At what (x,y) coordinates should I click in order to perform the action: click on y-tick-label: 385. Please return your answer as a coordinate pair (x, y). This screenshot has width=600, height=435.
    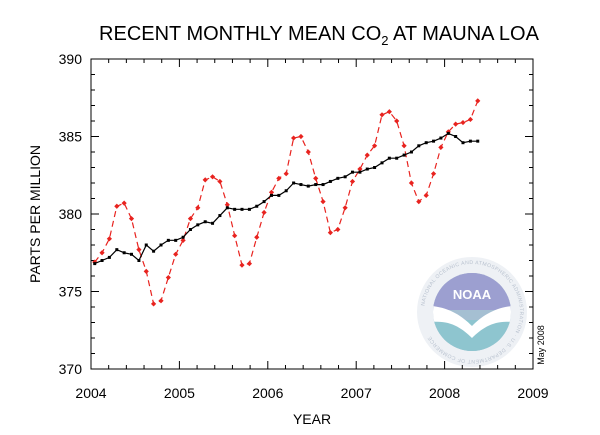
    Looking at the image, I should click on (71, 137).